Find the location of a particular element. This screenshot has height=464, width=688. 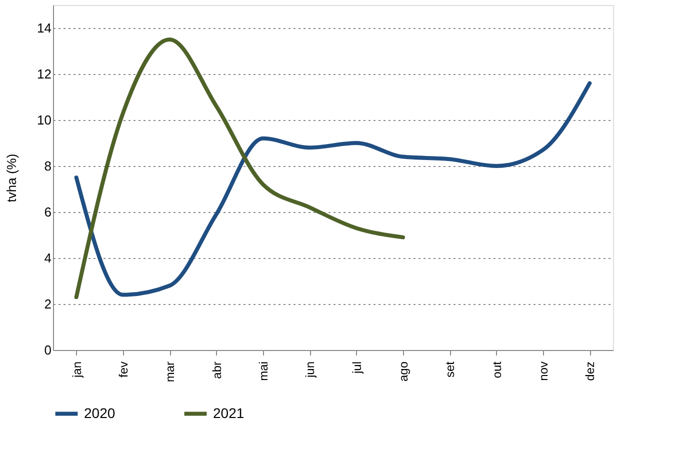

x-tick-label: abr is located at coordinates (217, 370).